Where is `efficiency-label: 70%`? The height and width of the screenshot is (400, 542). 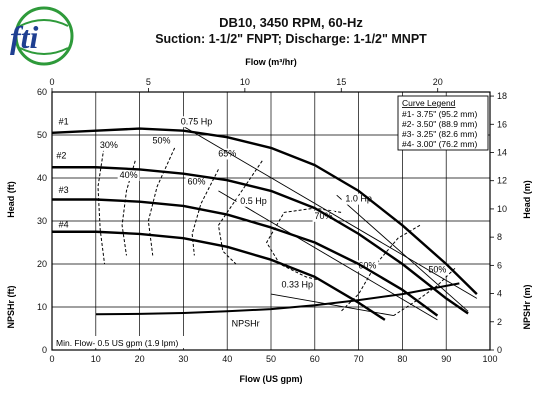
efficiency-label: 70% is located at coordinates (324, 216).